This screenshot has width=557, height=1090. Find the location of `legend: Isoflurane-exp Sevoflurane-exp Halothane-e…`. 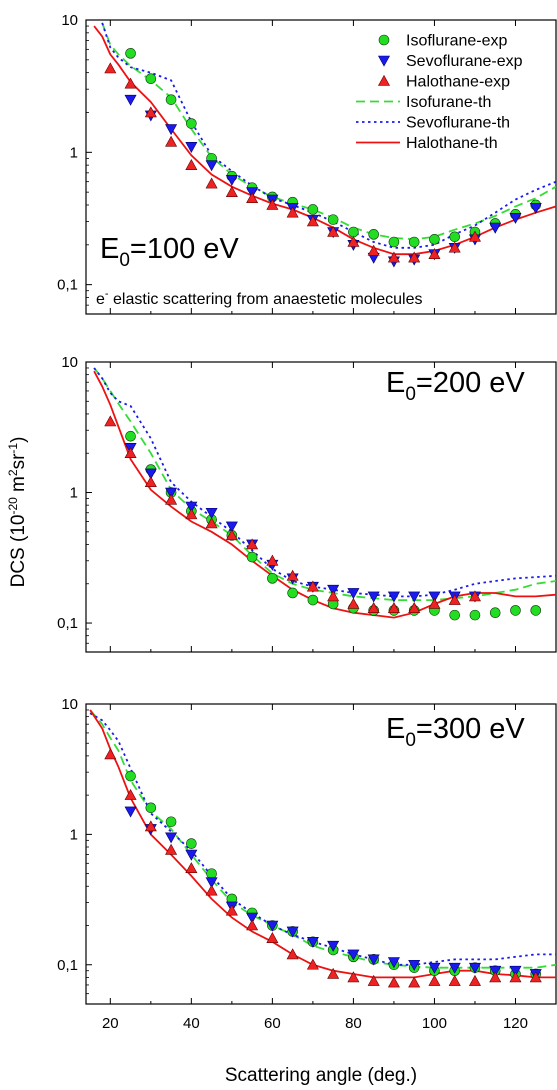

legend: Isoflurane-exp Sevoflurane-exp Halothane-e… is located at coordinates (439, 92).